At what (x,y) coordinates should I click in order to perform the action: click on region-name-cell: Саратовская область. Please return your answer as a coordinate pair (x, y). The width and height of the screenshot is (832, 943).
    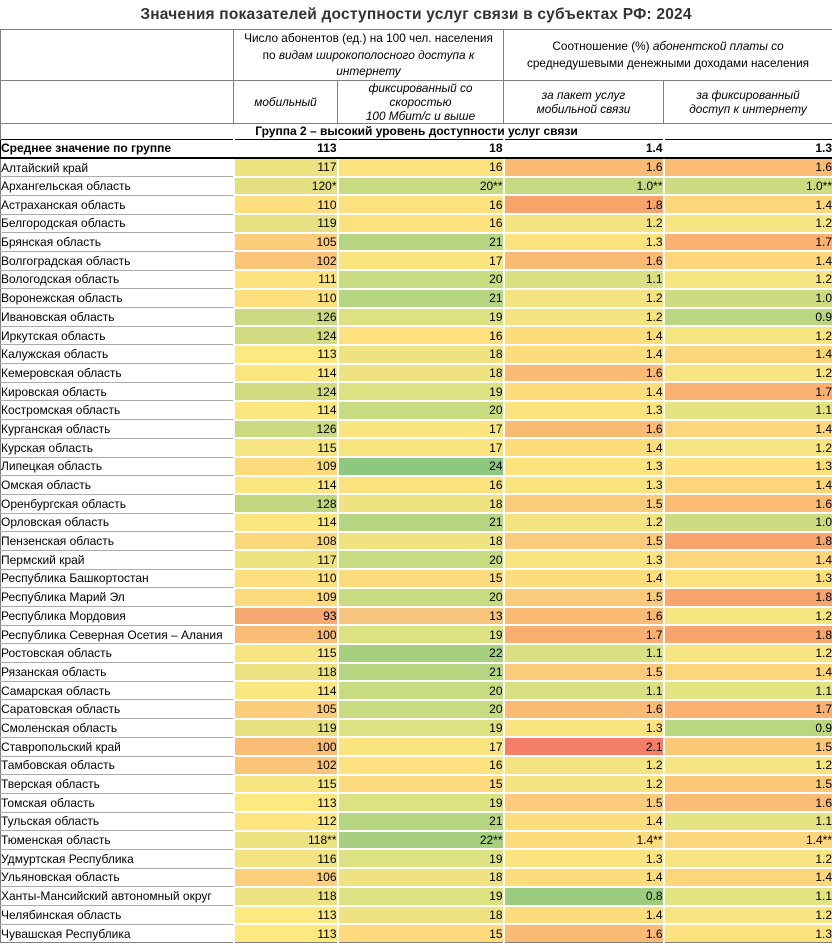
    Looking at the image, I should click on (117, 709).